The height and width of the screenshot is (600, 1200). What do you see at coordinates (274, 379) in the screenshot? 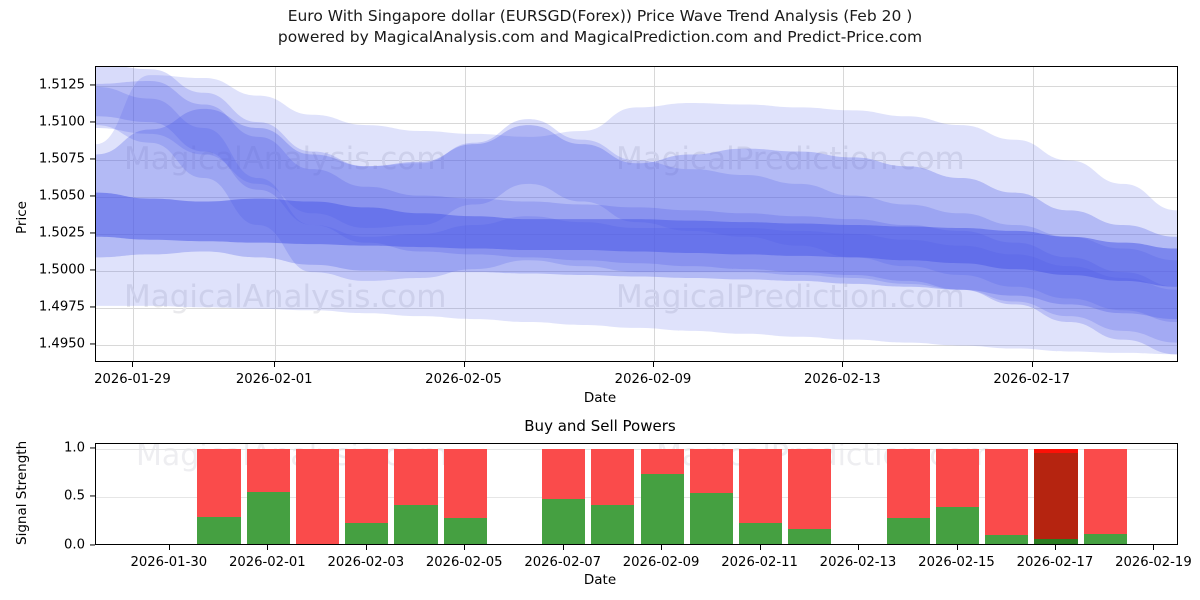
I see `price-x-tick-label: 2026-02-01` at bounding box center [274, 379].